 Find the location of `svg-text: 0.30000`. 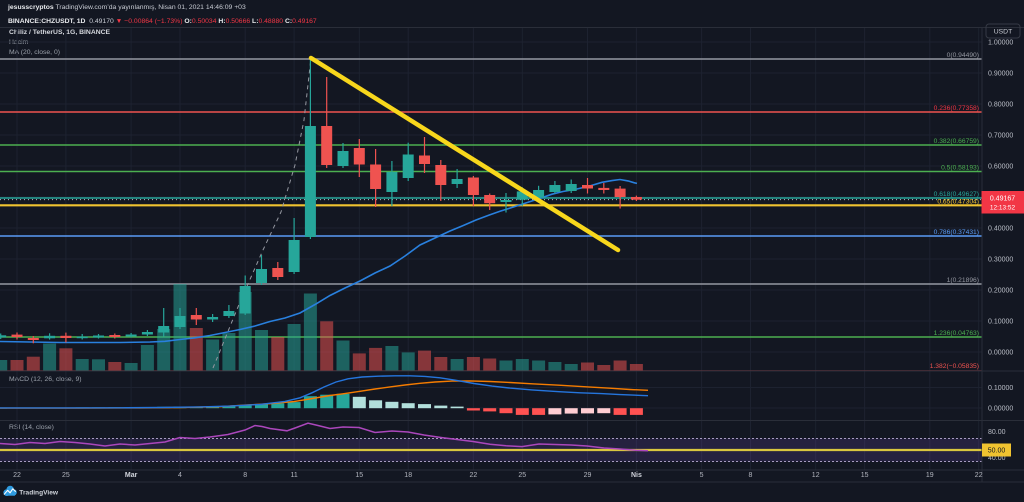

svg-text: 0.30000 is located at coordinates (1000, 260).